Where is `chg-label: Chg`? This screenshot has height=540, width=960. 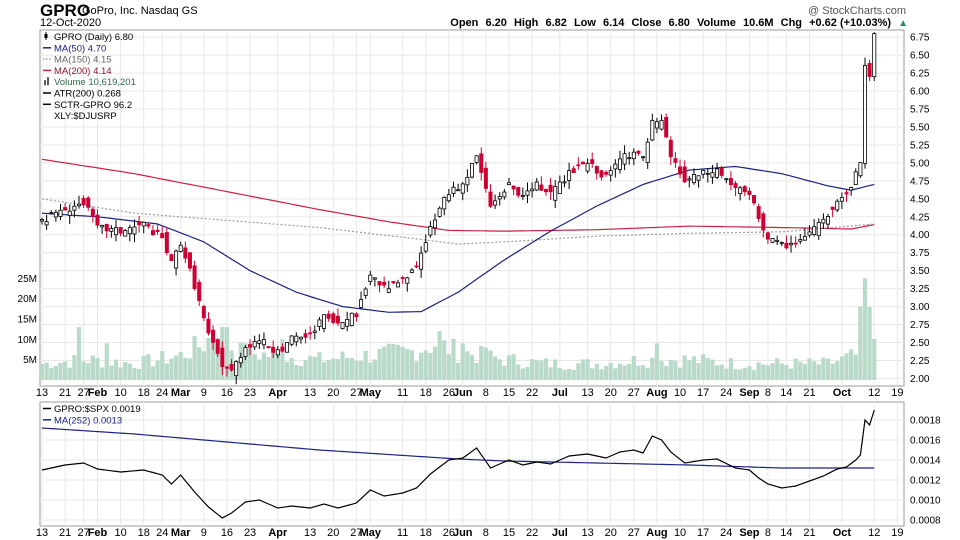
chg-label: Chg is located at coordinates (791, 23).